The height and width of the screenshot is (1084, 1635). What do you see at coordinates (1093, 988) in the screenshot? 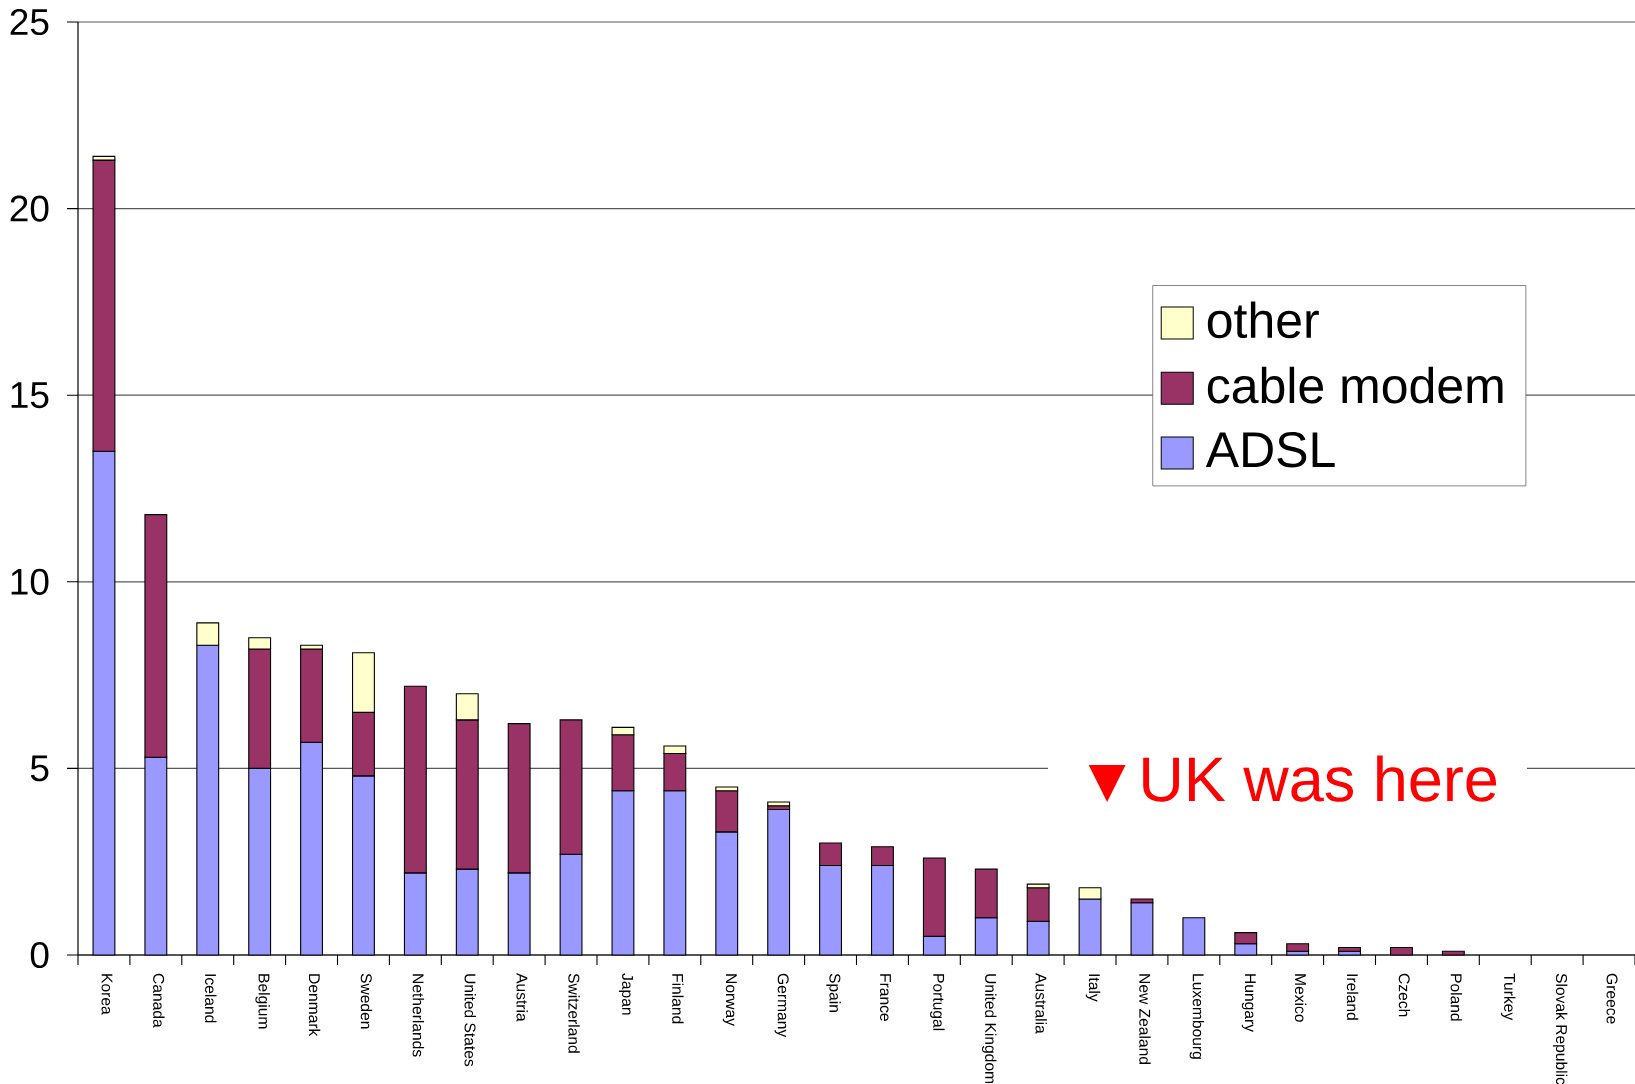
I see `x-tick-label: Italy` at bounding box center [1093, 988].